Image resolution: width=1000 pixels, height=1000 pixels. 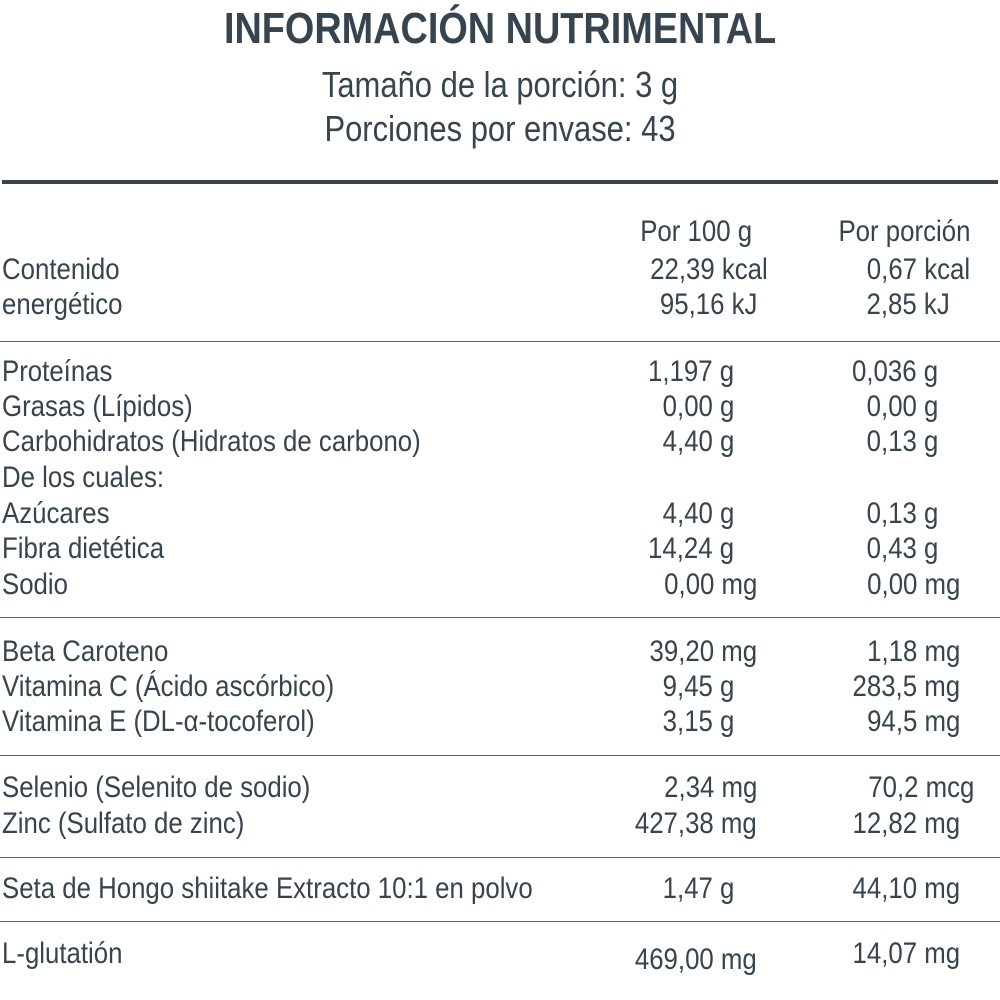 What do you see at coordinates (62, 304) in the screenshot?
I see `energy-label-line2: energético` at bounding box center [62, 304].